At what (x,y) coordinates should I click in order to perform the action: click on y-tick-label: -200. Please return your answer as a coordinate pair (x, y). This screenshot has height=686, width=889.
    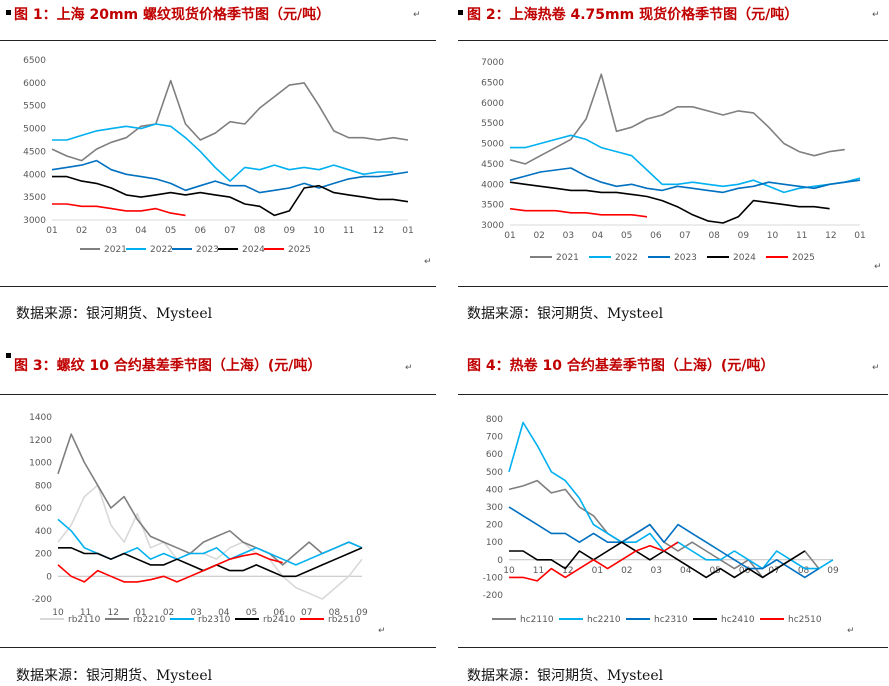
    Looking at the image, I should click on (493, 596).